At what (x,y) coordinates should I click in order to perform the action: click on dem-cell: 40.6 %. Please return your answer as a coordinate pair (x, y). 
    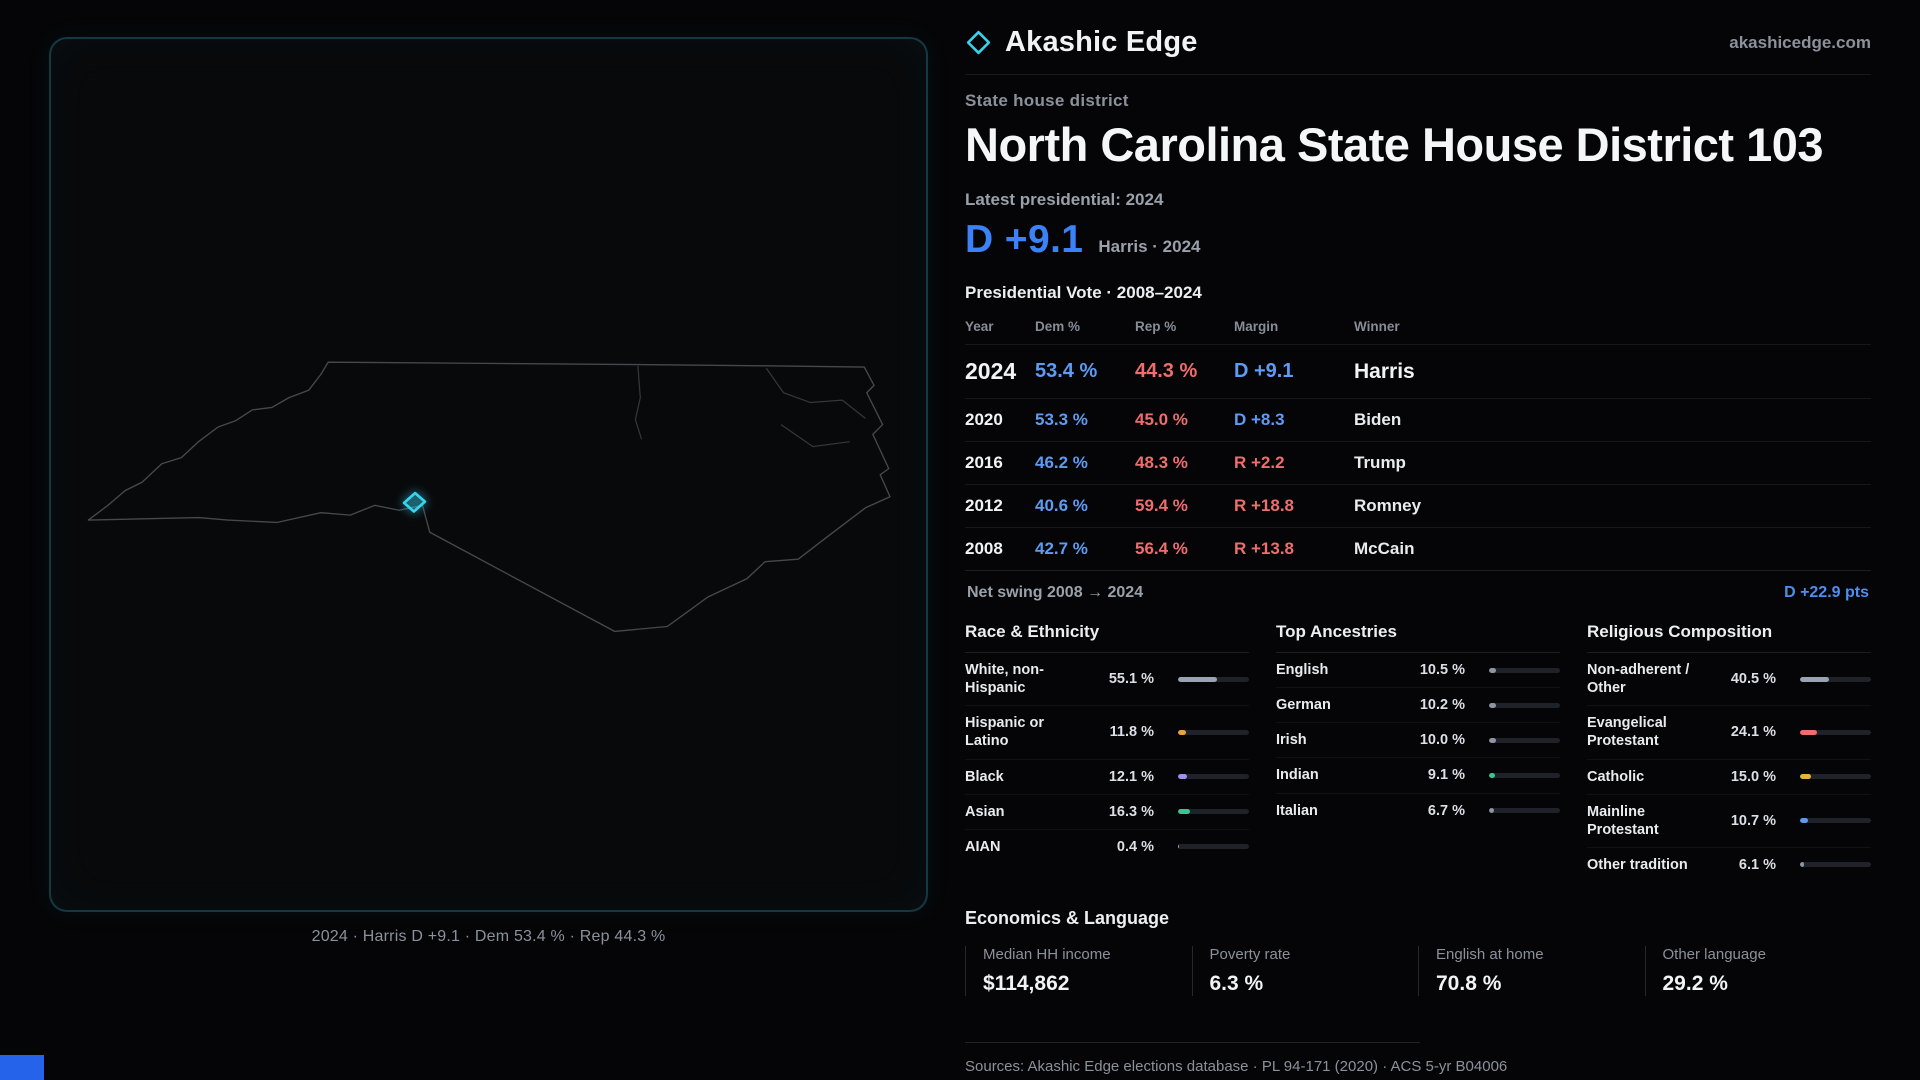
    Looking at the image, I should click on (1061, 505).